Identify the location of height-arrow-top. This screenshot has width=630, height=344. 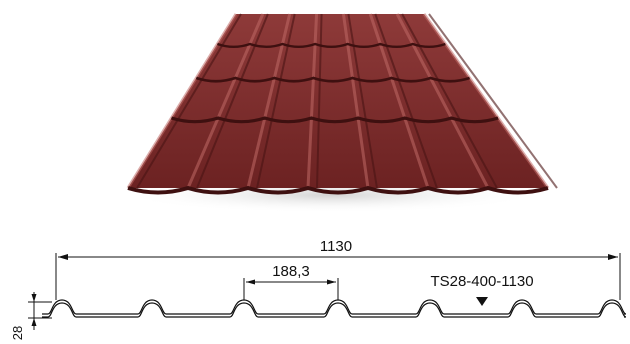
(34, 298).